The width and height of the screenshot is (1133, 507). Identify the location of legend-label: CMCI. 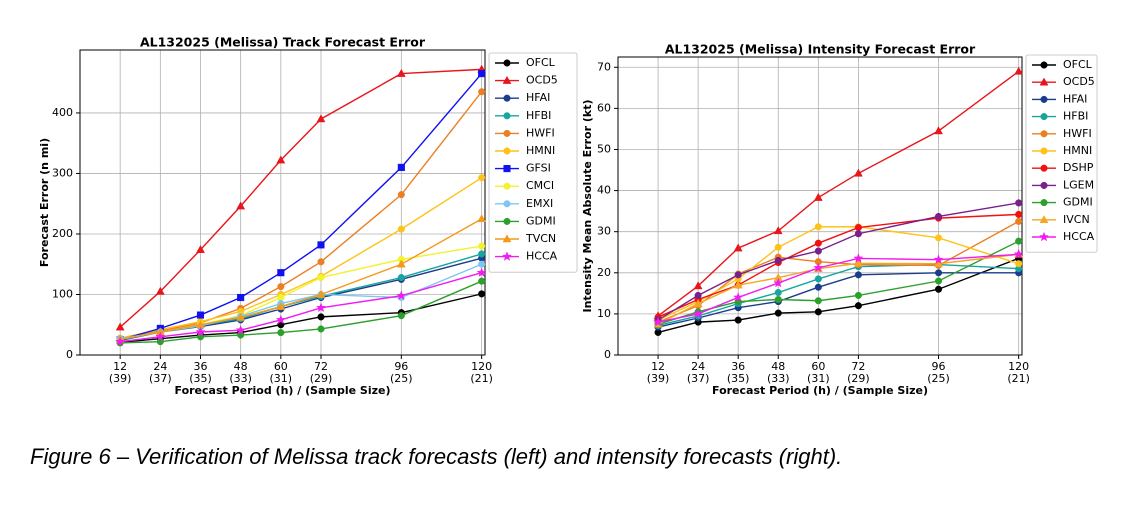
(540, 185).